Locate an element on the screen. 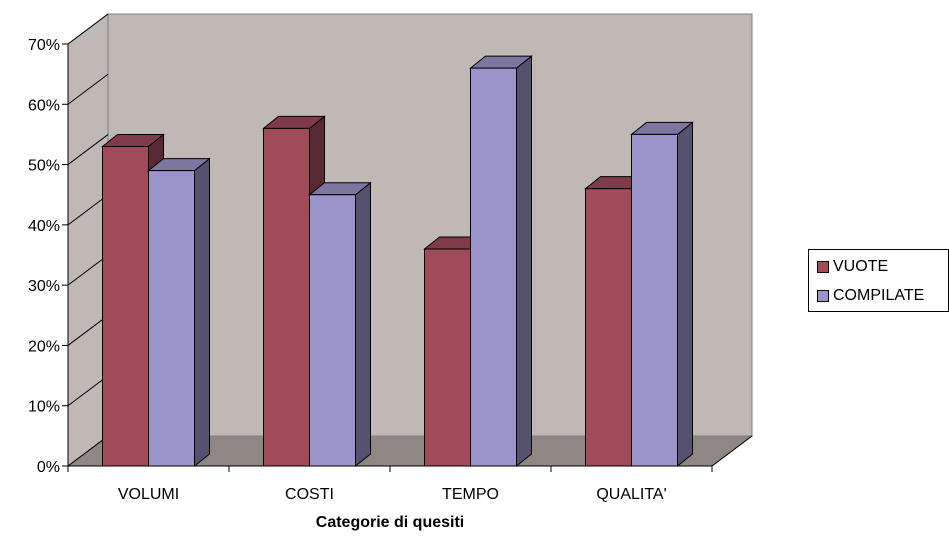 The height and width of the screenshot is (536, 949). bar-compilate-tempo is located at coordinates (501, 261).